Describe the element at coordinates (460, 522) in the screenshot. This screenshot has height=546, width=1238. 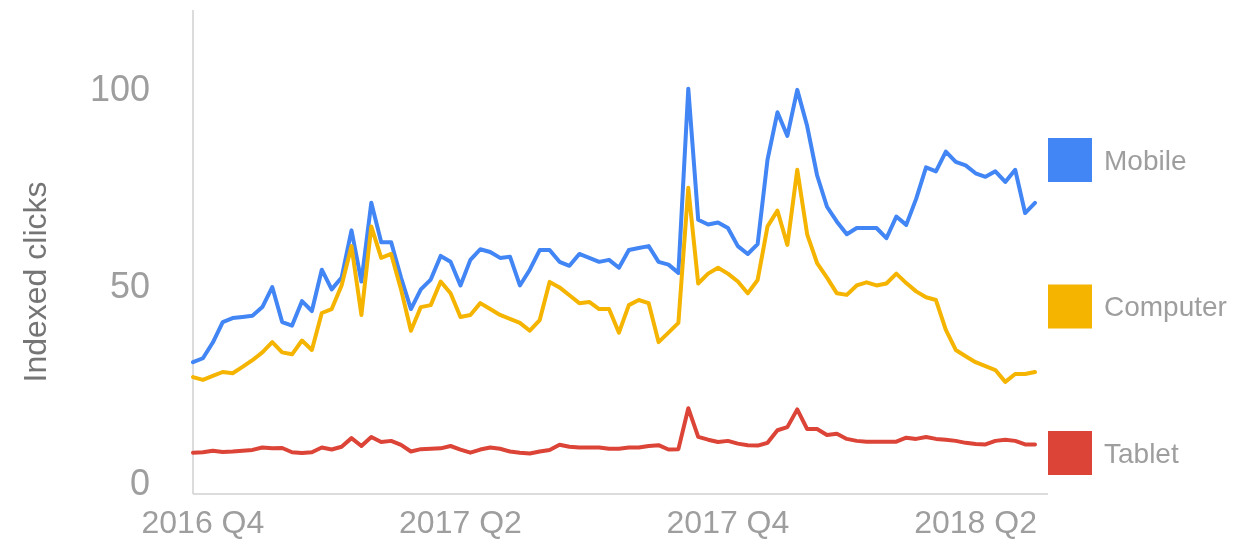
I see `x-tick-label: 2017 Q2` at that location.